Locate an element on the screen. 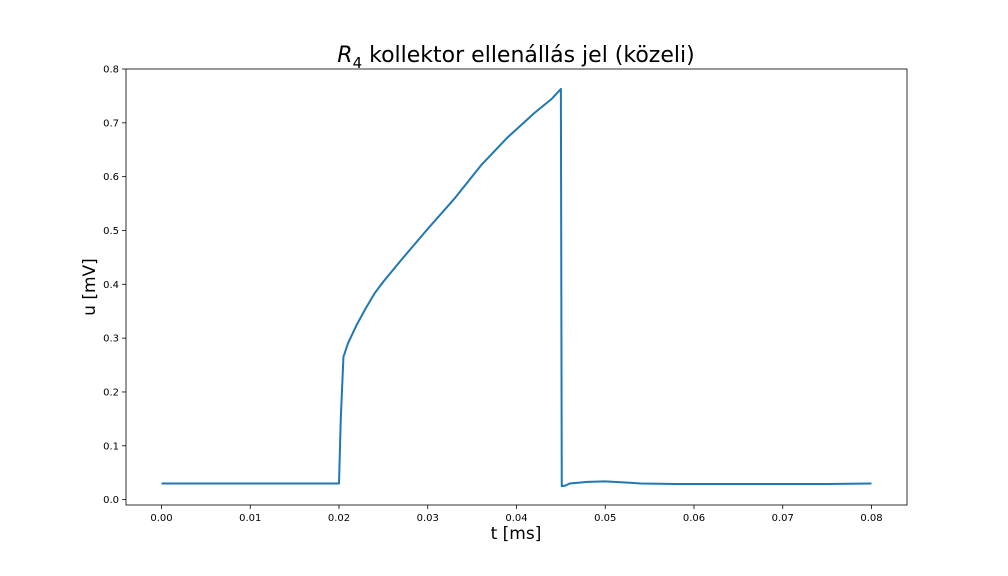 Image resolution: width=1008 pixels, height=576 pixels. chart-title: R4 kollektor ellenállás jel (közeli) is located at coordinates (515, 57).